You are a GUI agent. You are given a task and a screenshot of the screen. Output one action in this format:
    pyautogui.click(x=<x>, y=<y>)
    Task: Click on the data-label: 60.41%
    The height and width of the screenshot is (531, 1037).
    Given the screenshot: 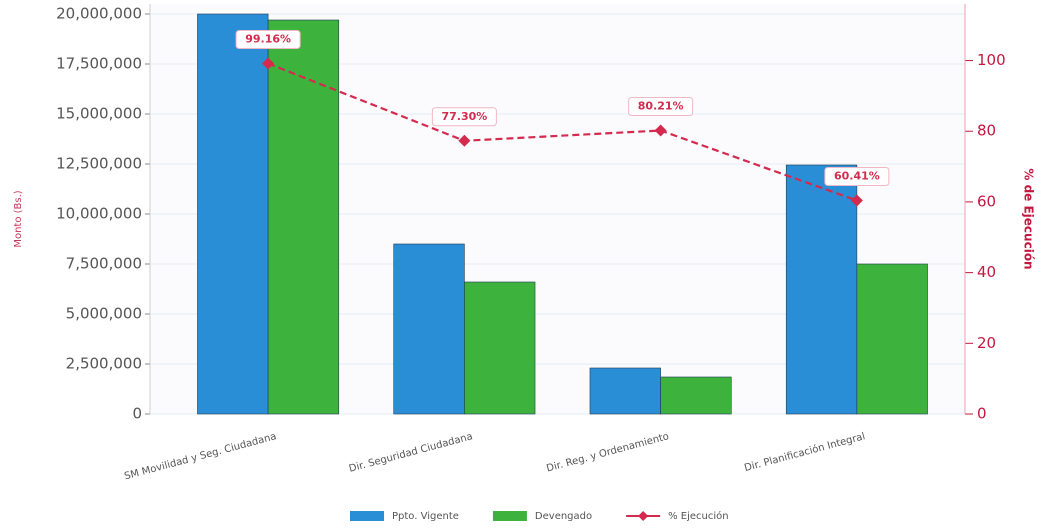 What is the action you would take?
    pyautogui.click(x=857, y=175)
    